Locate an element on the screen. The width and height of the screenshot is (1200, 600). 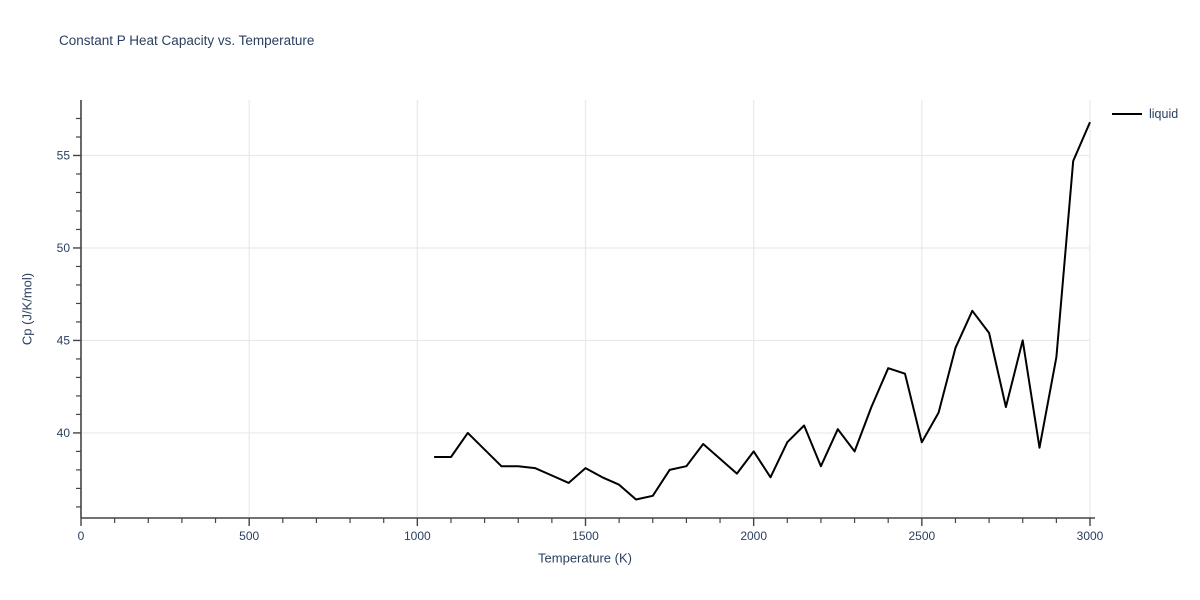
y-tick-label: 40 is located at coordinates (64, 433).